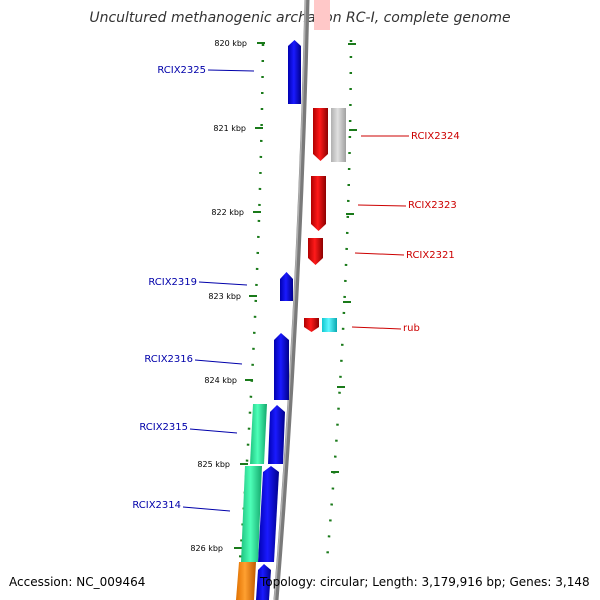  Describe the element at coordinates (230, 43) in the screenshot. I see `scale-label-820: 820 kbp` at that location.